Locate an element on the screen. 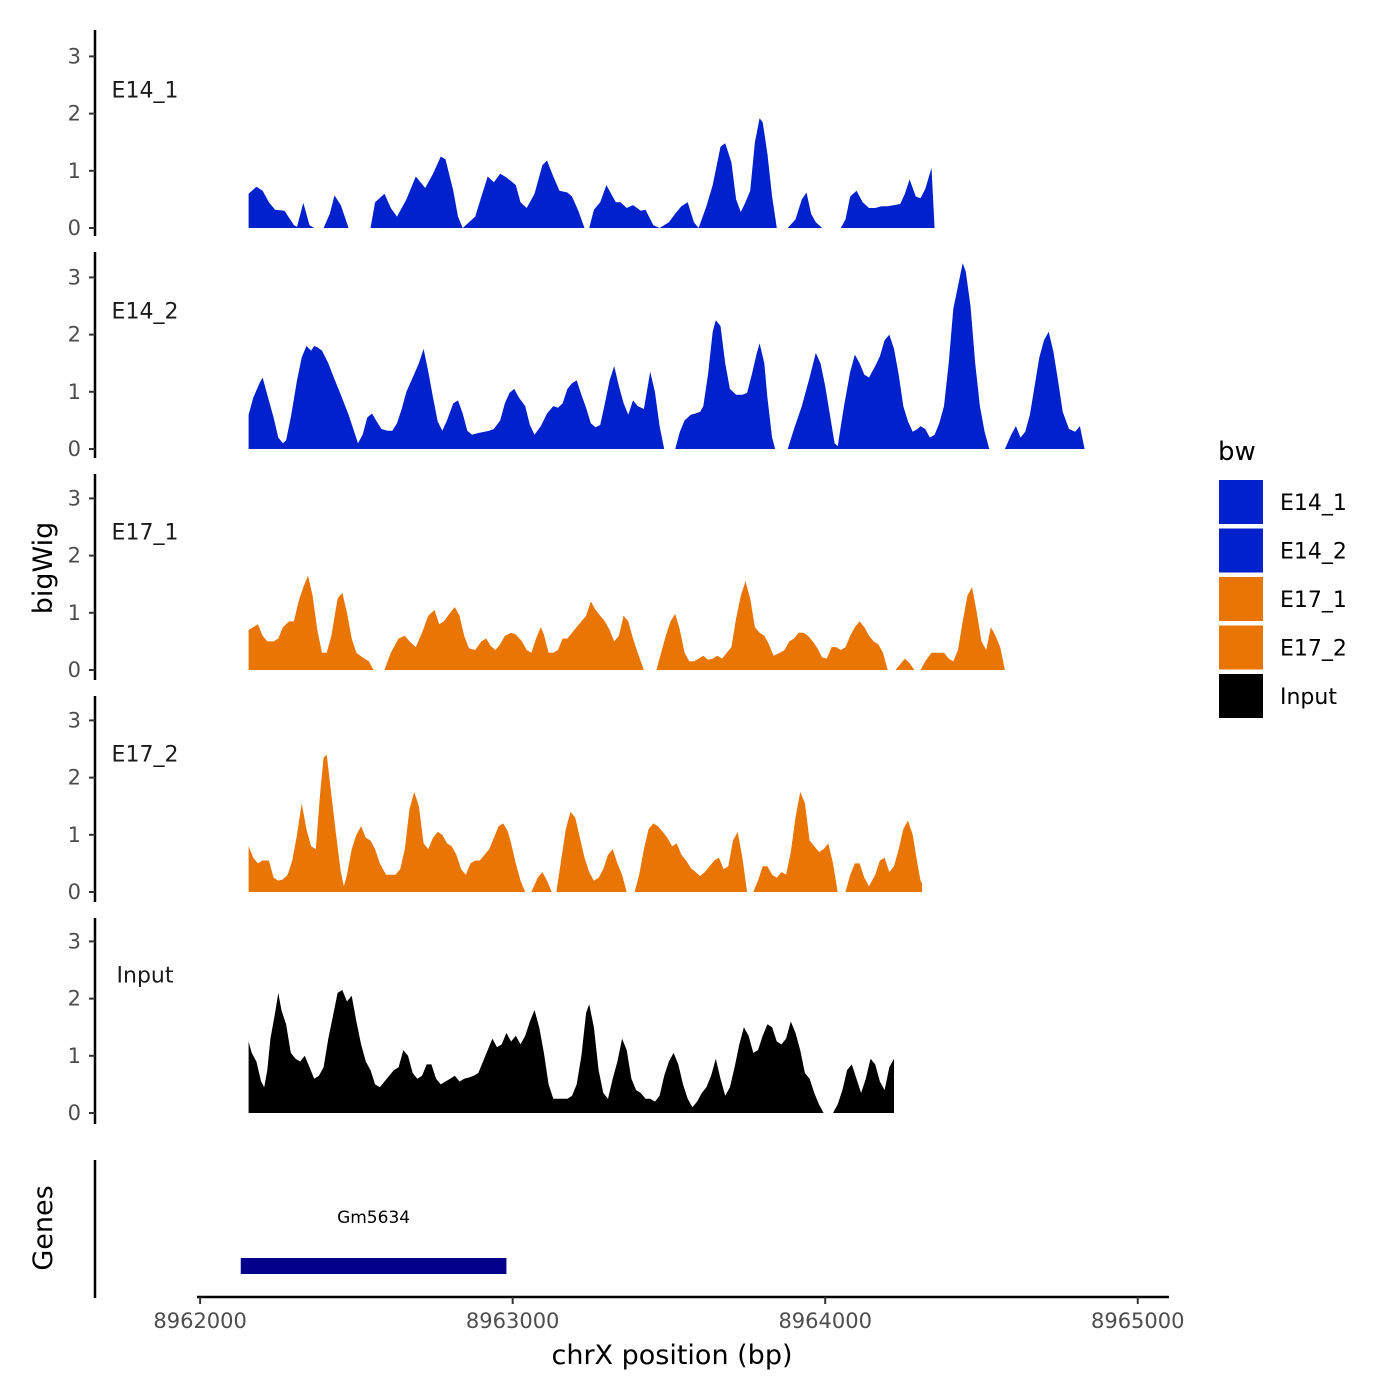 The image size is (1400, 1400). legend-label: E17_1 is located at coordinates (1313, 600).